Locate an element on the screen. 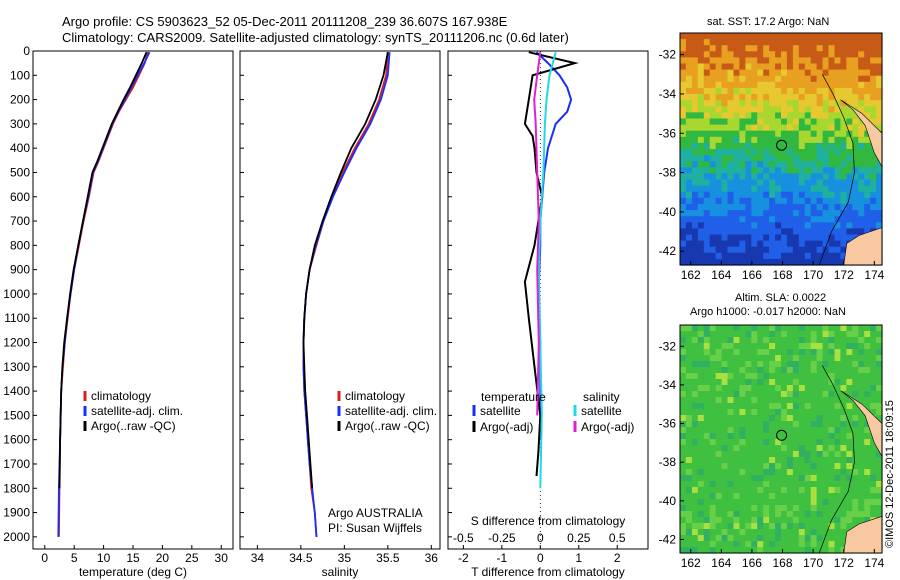 This screenshot has width=900, height=580. legend-entry: satellite is located at coordinates (500, 411).